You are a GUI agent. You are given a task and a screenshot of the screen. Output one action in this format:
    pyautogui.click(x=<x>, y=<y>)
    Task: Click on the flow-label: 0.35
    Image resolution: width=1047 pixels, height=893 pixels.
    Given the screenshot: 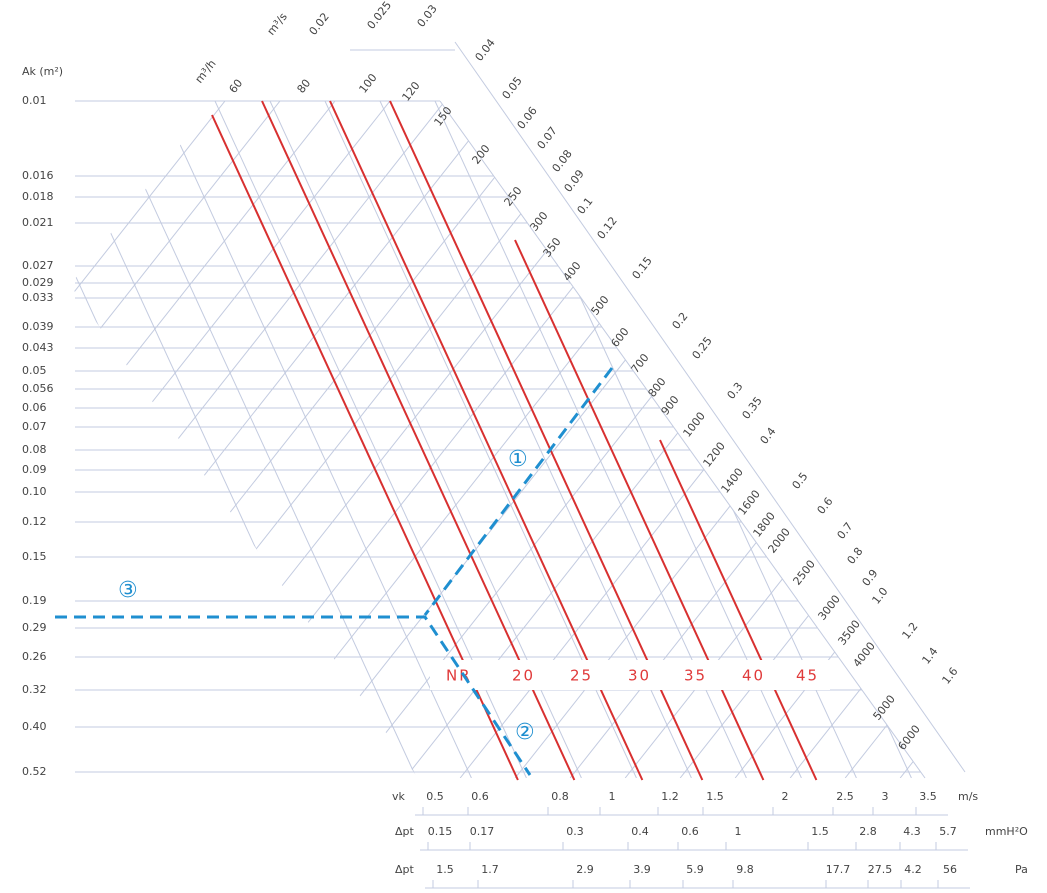 What is the action you would take?
    pyautogui.click(x=751, y=407)
    